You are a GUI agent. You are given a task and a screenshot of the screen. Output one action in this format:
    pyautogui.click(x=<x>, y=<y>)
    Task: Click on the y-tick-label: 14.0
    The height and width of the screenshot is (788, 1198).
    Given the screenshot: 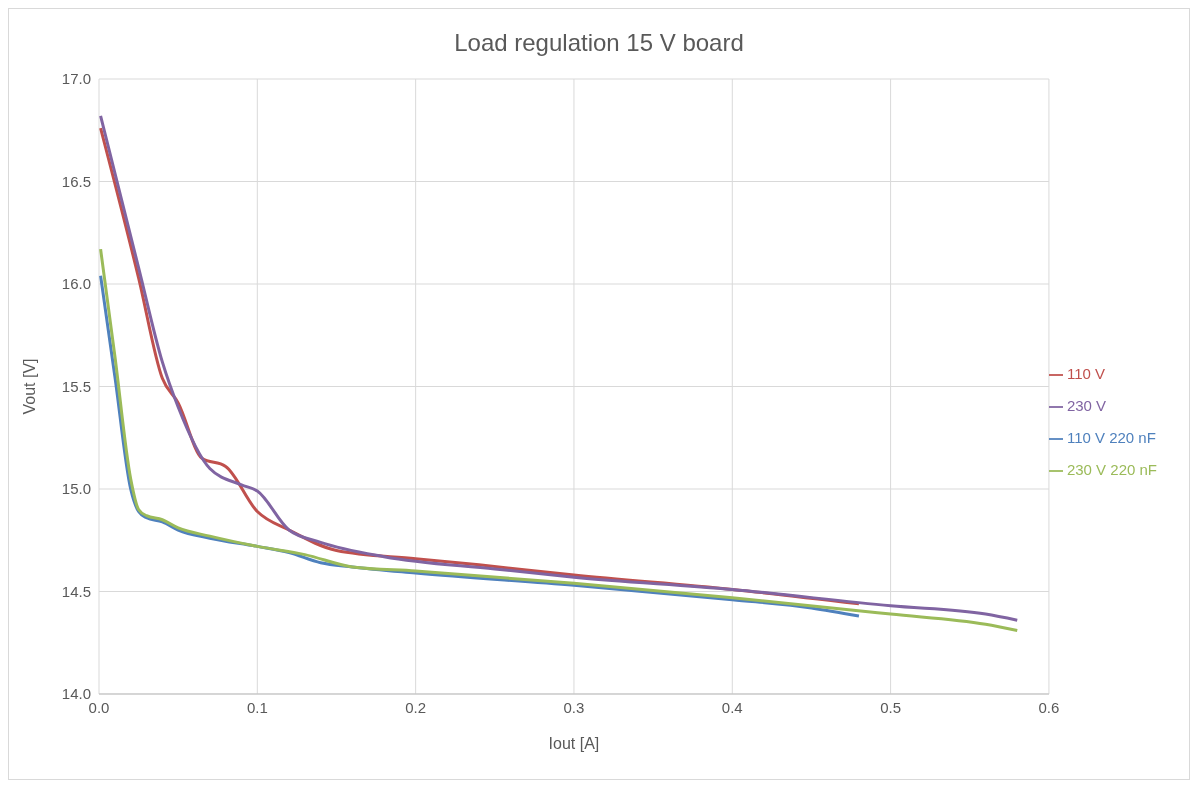 What is the action you would take?
    pyautogui.click(x=76, y=694)
    